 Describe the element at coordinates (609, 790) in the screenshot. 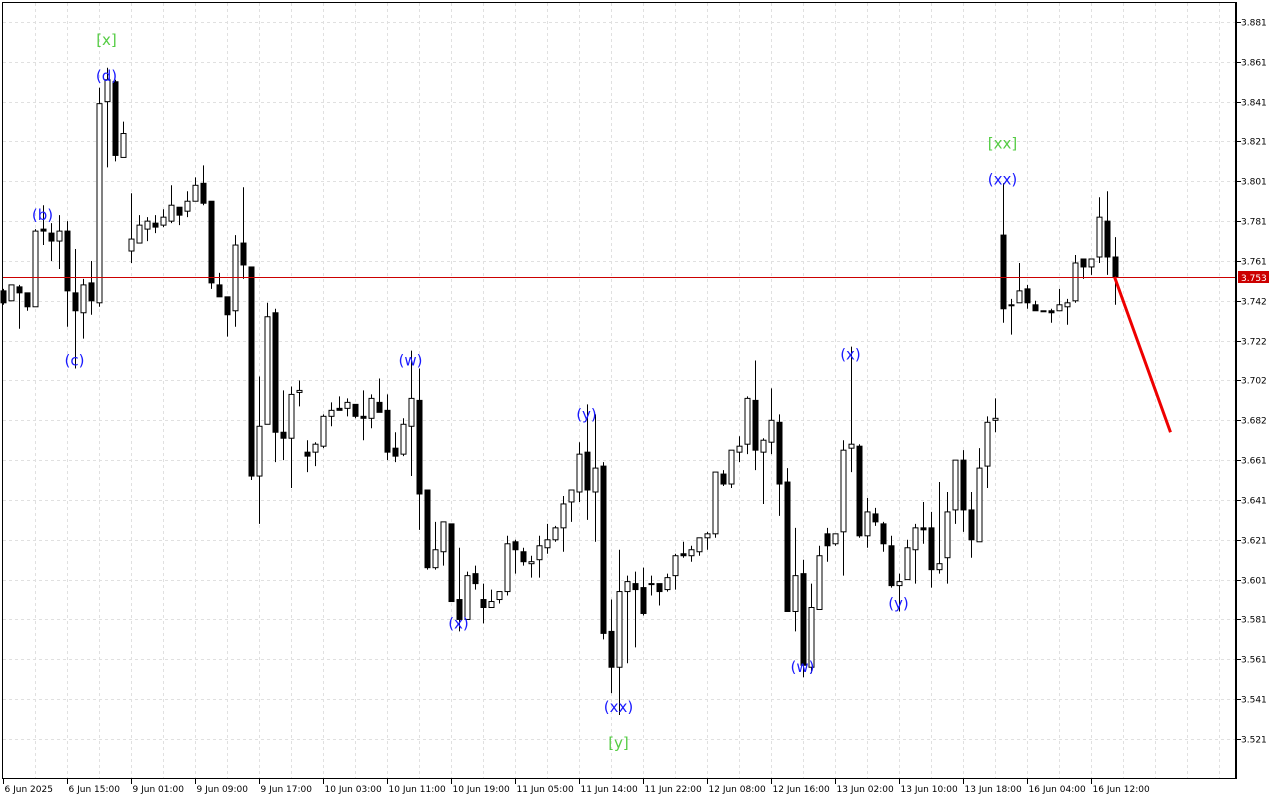

I see `x-tick-label: 11 Jun 14:00` at that location.